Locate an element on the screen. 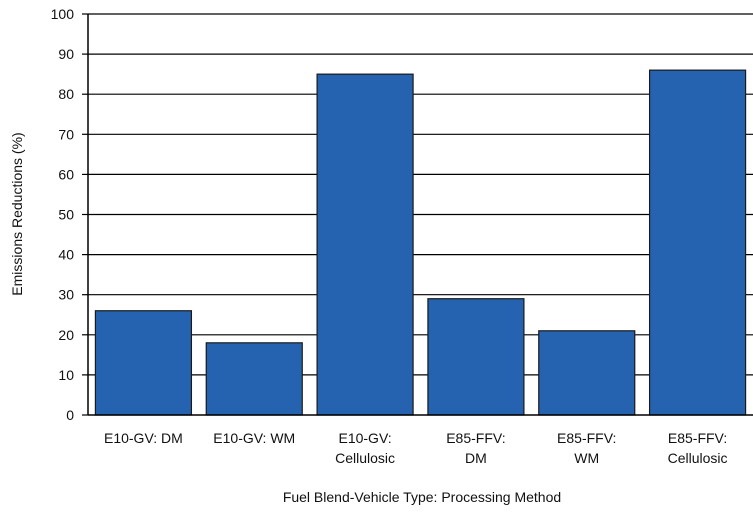 This screenshot has width=753, height=512. x-category-label-4: E85-FFV: DM is located at coordinates (475, 448).